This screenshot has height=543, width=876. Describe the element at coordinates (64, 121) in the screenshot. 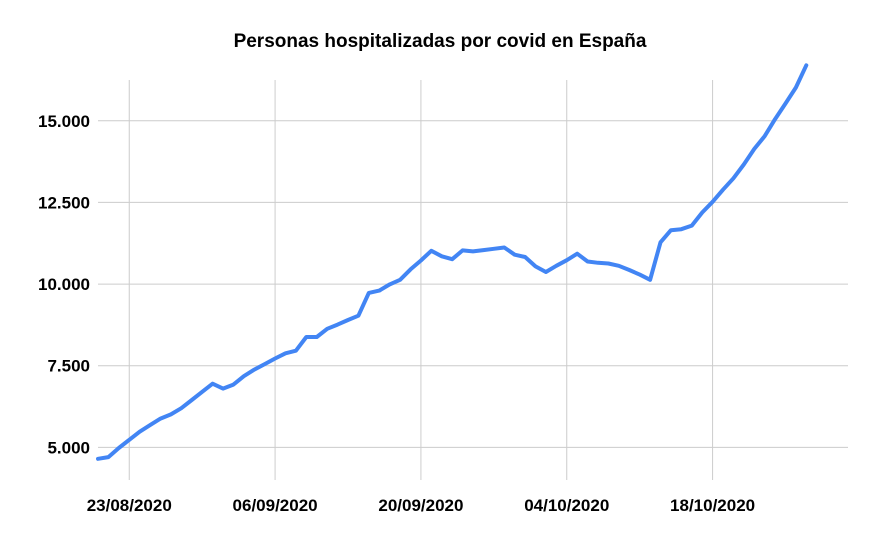

I see `y-tick-label: 15.000` at that location.